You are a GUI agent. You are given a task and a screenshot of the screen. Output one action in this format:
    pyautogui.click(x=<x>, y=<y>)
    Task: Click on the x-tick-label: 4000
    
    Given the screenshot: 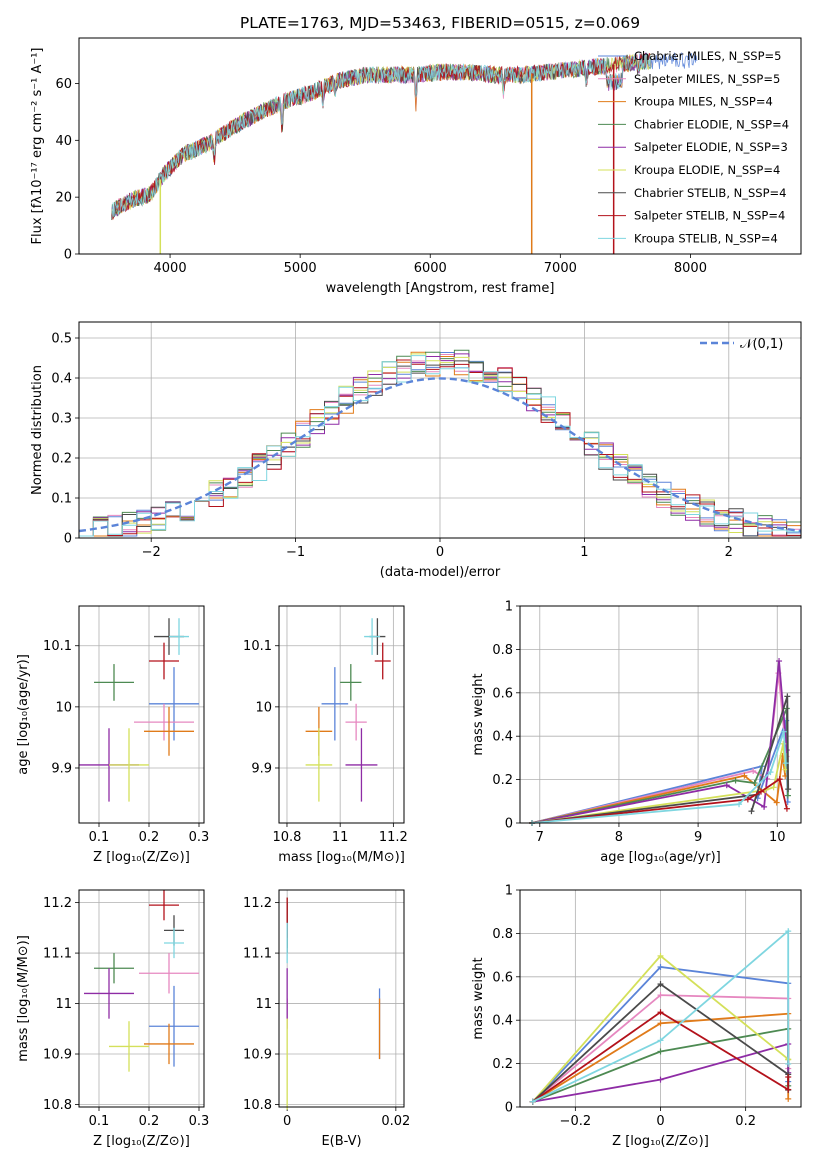 What is the action you would take?
    pyautogui.click(x=170, y=268)
    